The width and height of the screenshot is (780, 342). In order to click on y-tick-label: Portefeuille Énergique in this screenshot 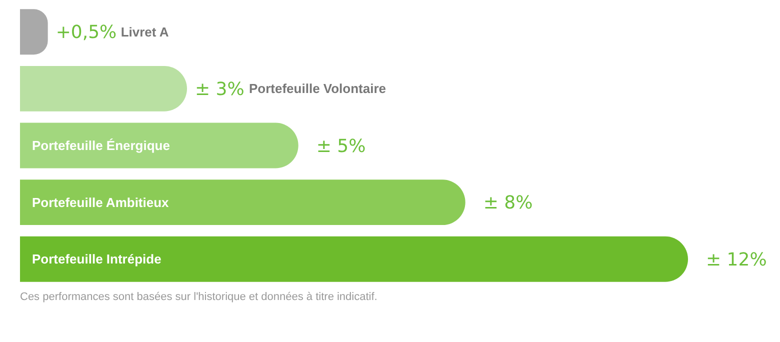, I will do `click(101, 146)`.